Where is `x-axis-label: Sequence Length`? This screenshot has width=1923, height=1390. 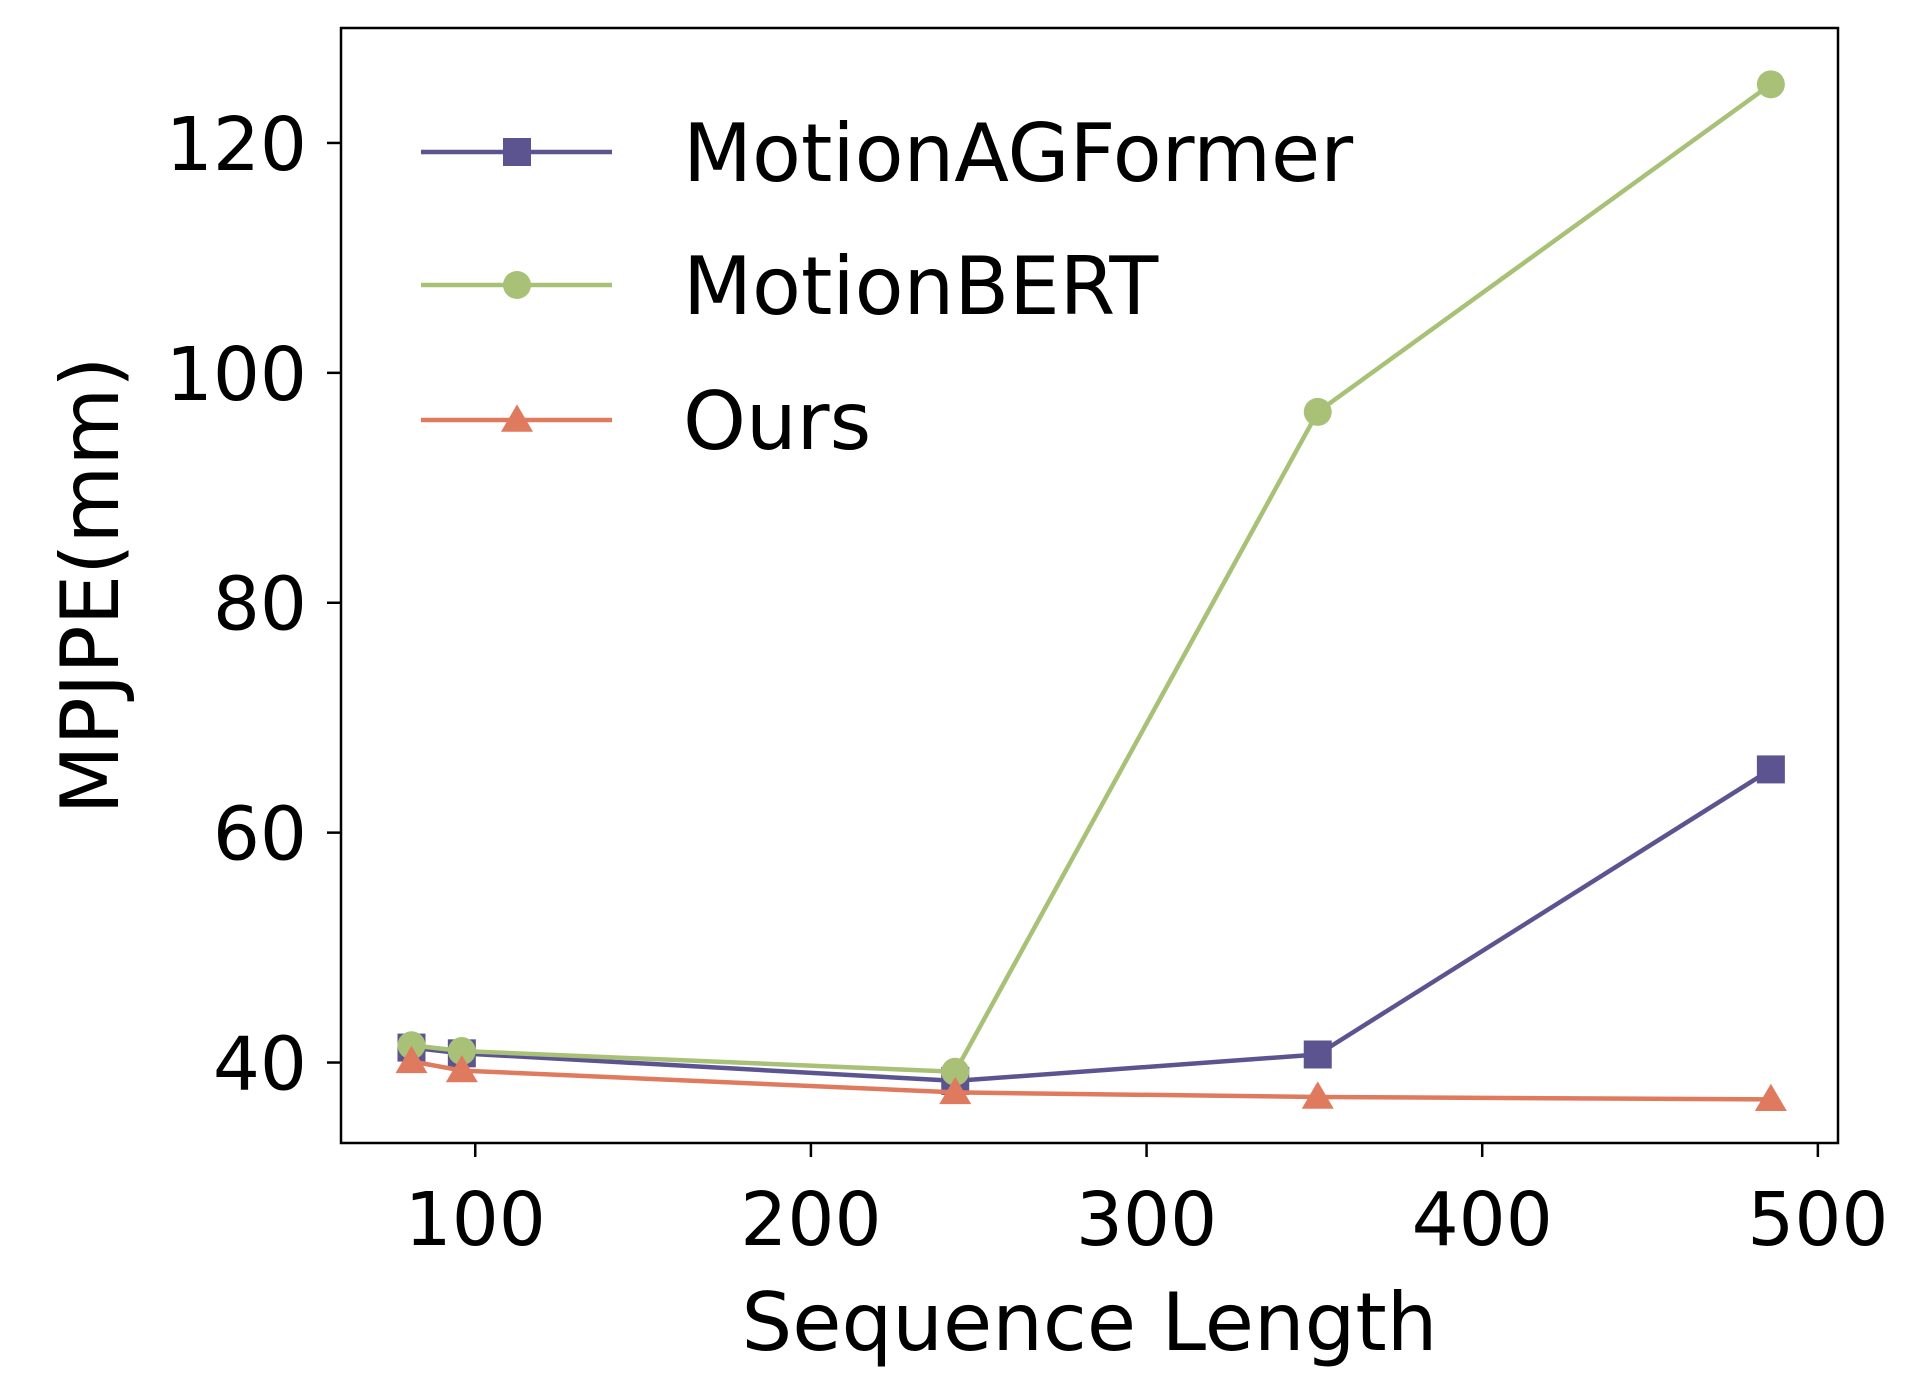
x-axis-label: Sequence Length is located at coordinates (1090, 1322).